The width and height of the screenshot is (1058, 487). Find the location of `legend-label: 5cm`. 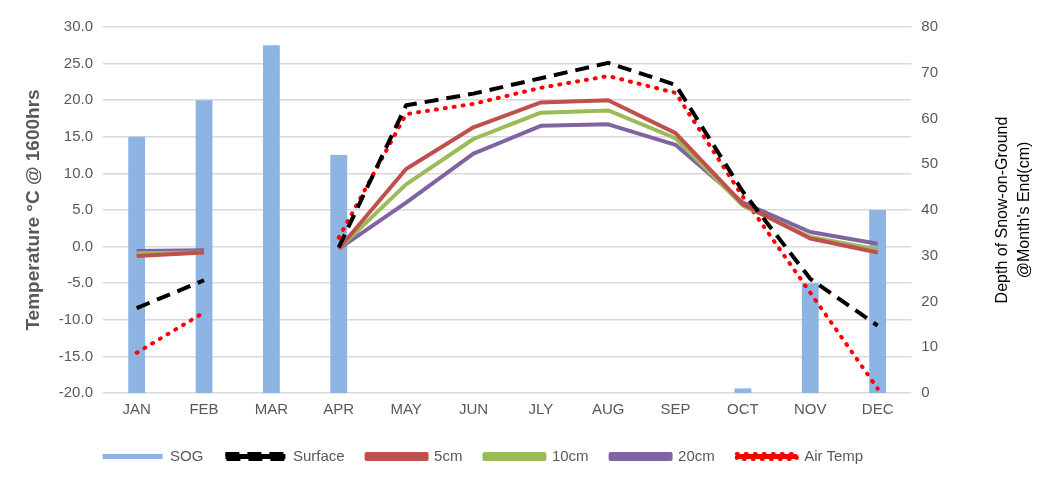

legend-label: 5cm is located at coordinates (448, 455).